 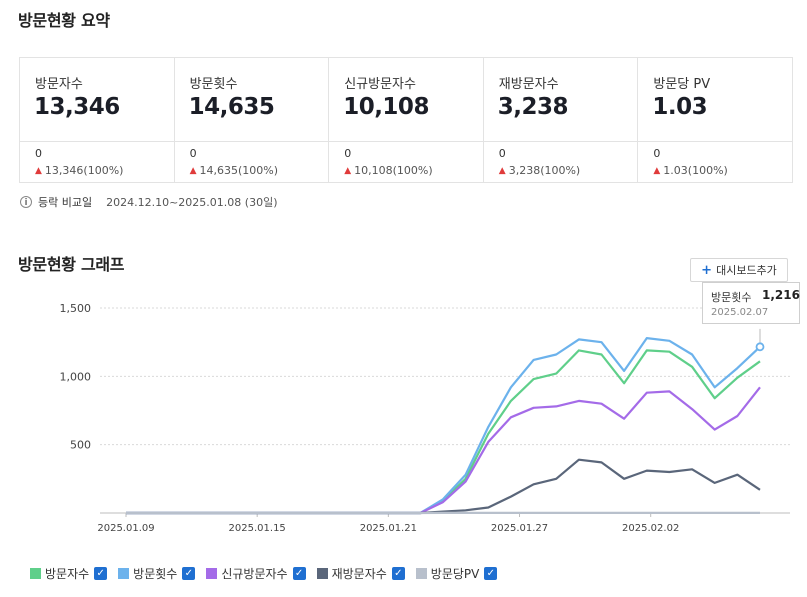 What do you see at coordinates (388, 528) in the screenshot?
I see `x-tick-label: 2025.01.21` at bounding box center [388, 528].